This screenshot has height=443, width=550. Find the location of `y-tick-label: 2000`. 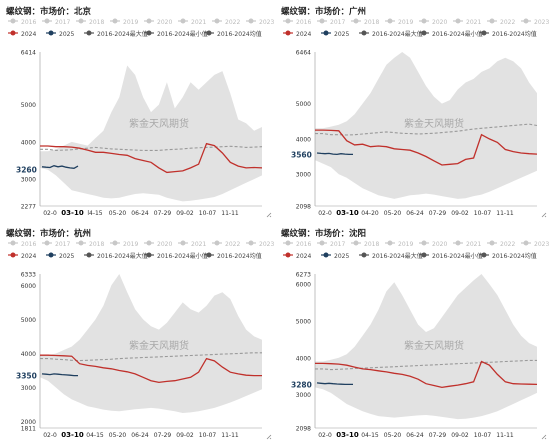

y-tick-label: 2000 is located at coordinates (28, 422).